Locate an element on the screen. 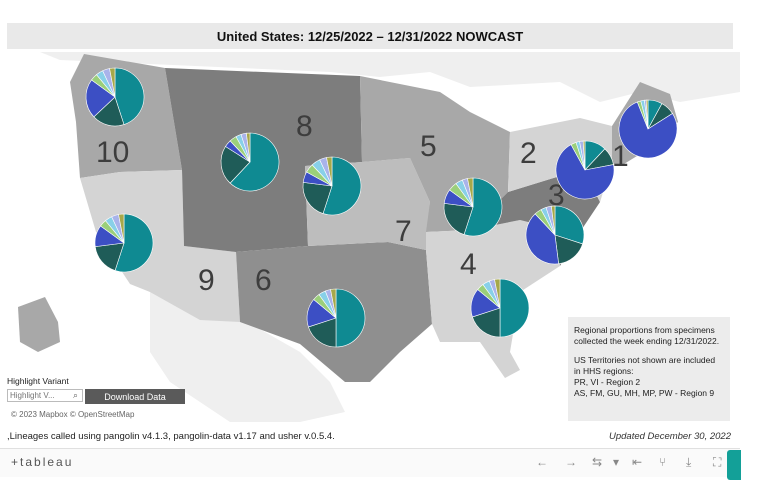 The width and height of the screenshot is (758, 492). pause-icon: ⇤ is located at coordinates (637, 462).